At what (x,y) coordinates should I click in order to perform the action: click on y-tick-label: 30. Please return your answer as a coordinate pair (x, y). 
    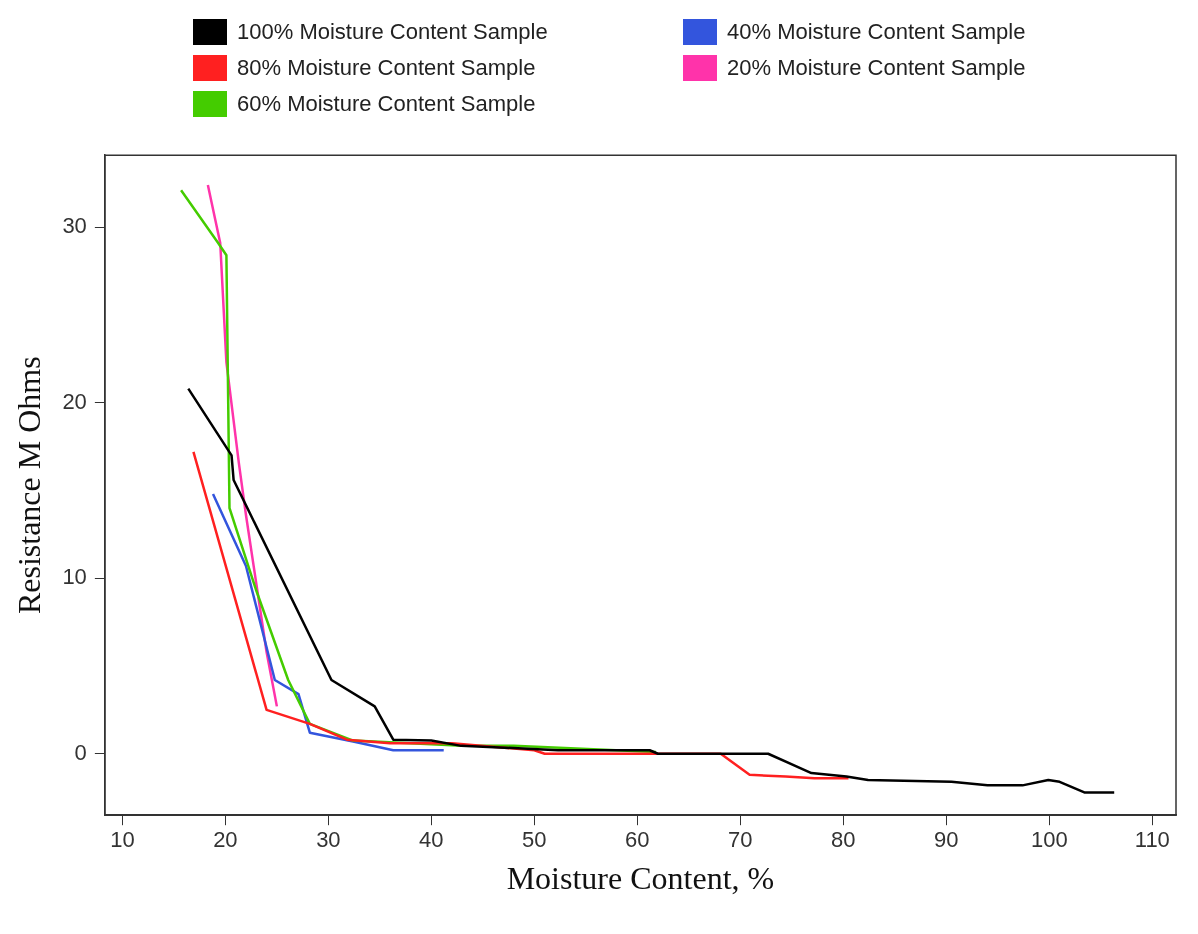
    Looking at the image, I should click on (74, 226).